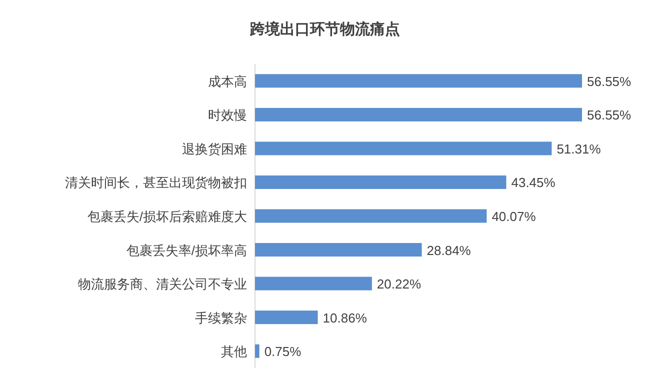 The image size is (650, 391). Describe the element at coordinates (234, 352) in the screenshot. I see `category-label: 其他` at that location.